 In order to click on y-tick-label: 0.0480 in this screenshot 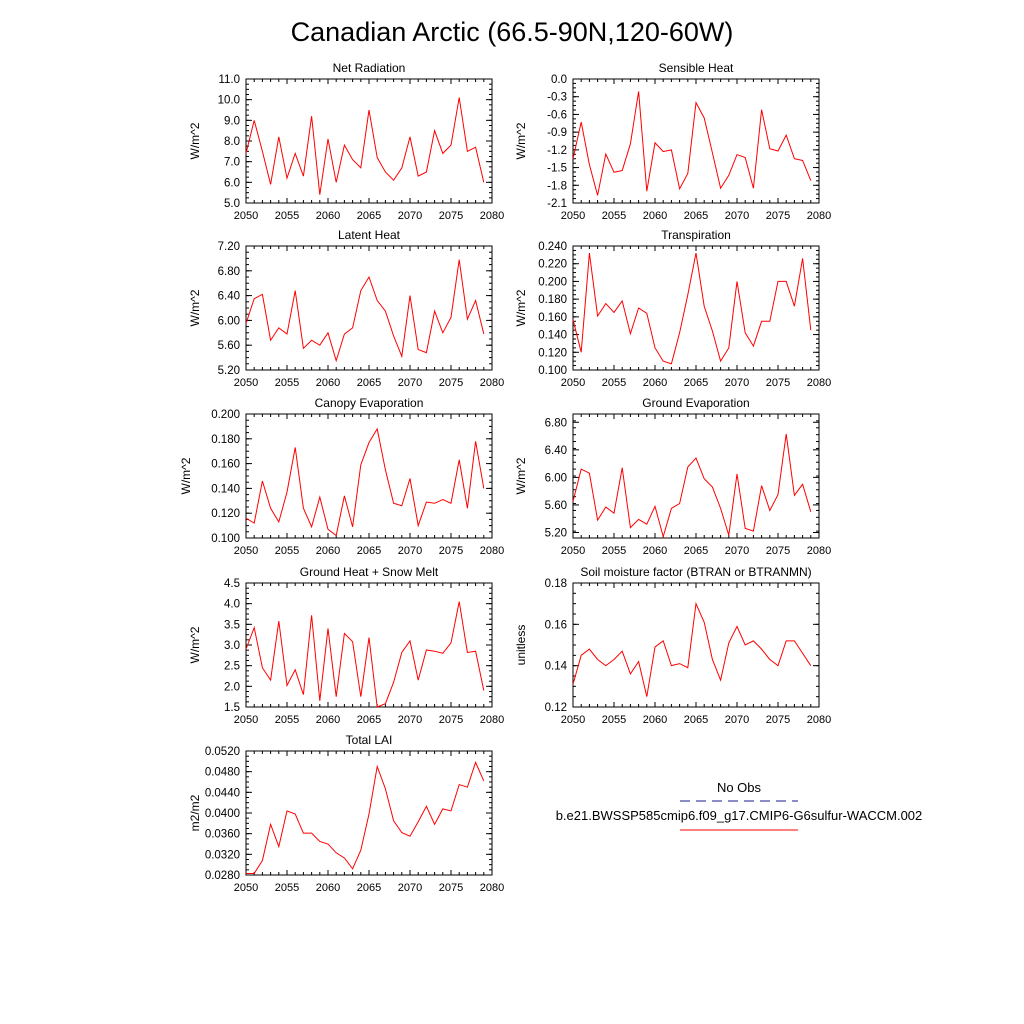, I will do `click(222, 773)`.